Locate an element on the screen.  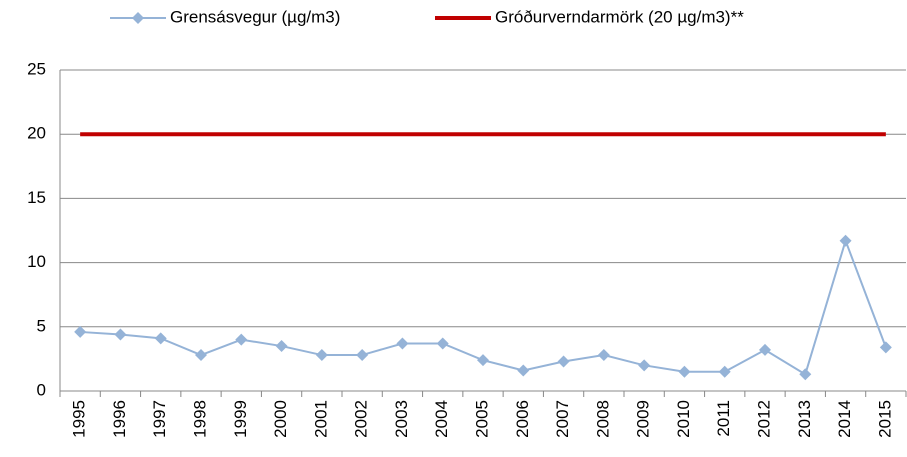
x-tick-label: 2006 is located at coordinates (522, 419).